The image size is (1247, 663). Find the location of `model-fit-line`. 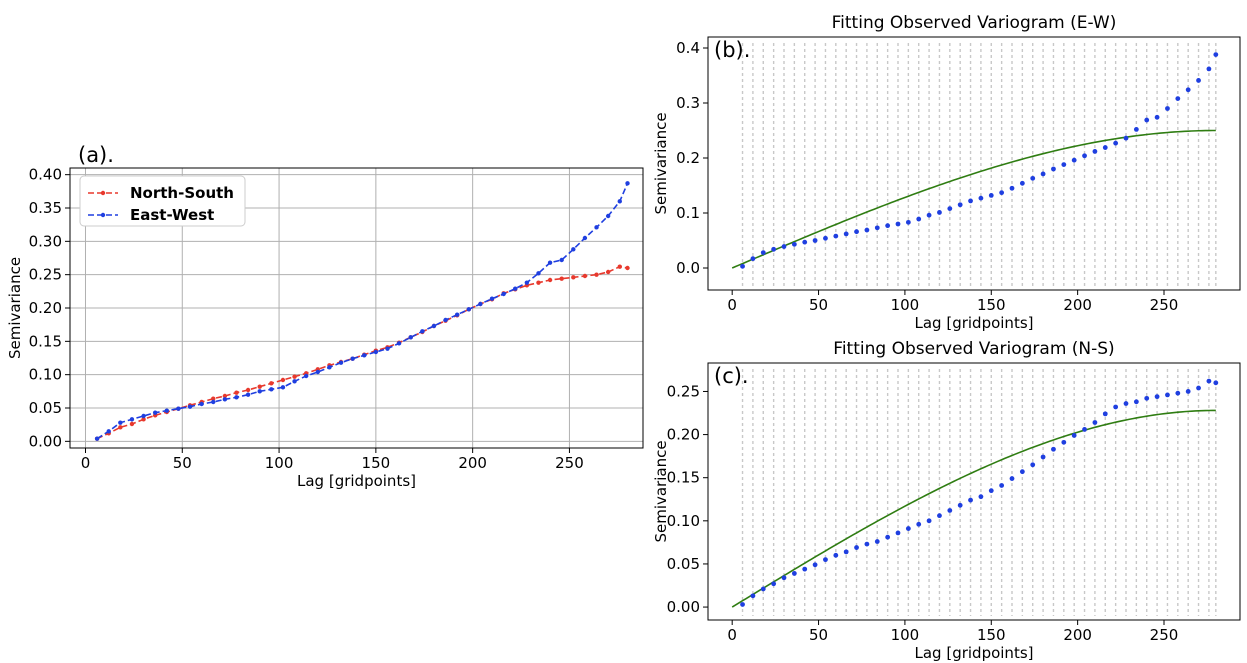

model-fit-line is located at coordinates (973, 508).